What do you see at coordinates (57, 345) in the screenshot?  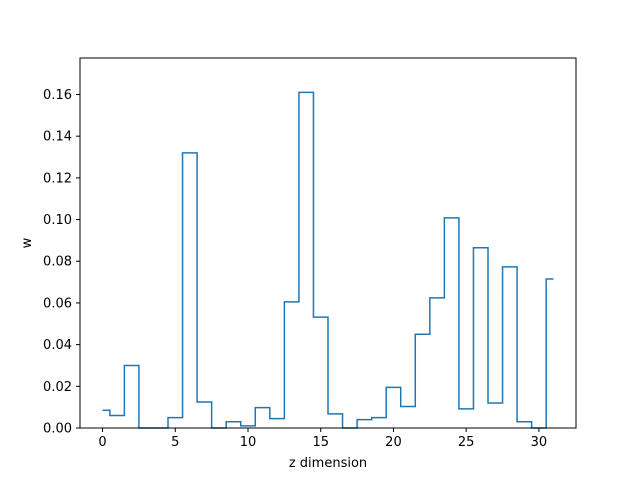 I see `y-tick-label: 0.04` at bounding box center [57, 345].